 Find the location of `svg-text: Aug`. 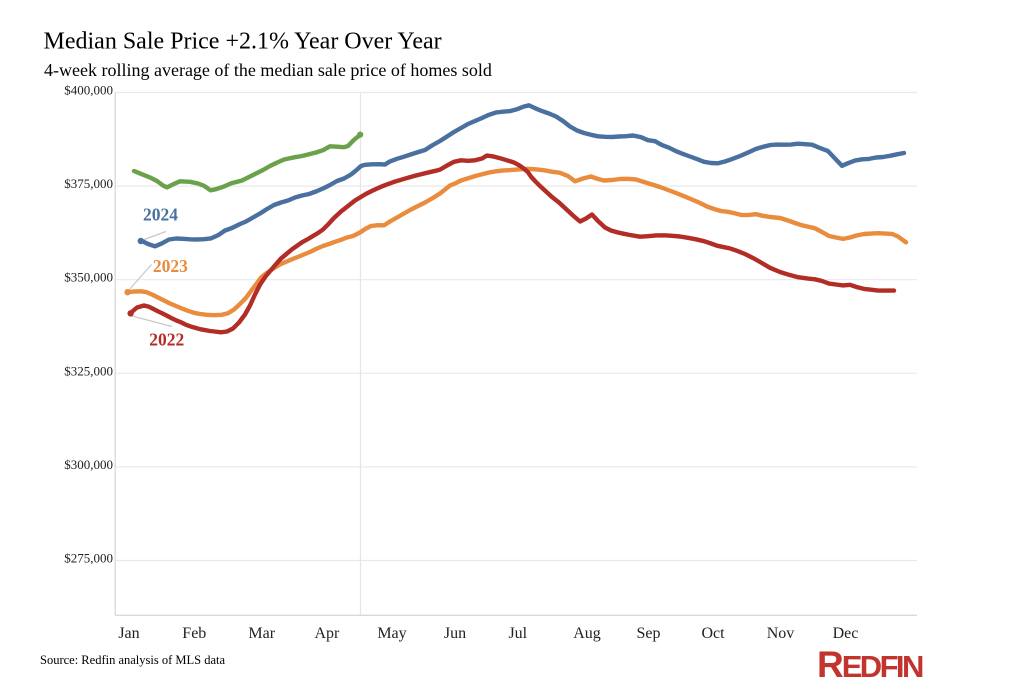

svg-text: Aug is located at coordinates (587, 633).